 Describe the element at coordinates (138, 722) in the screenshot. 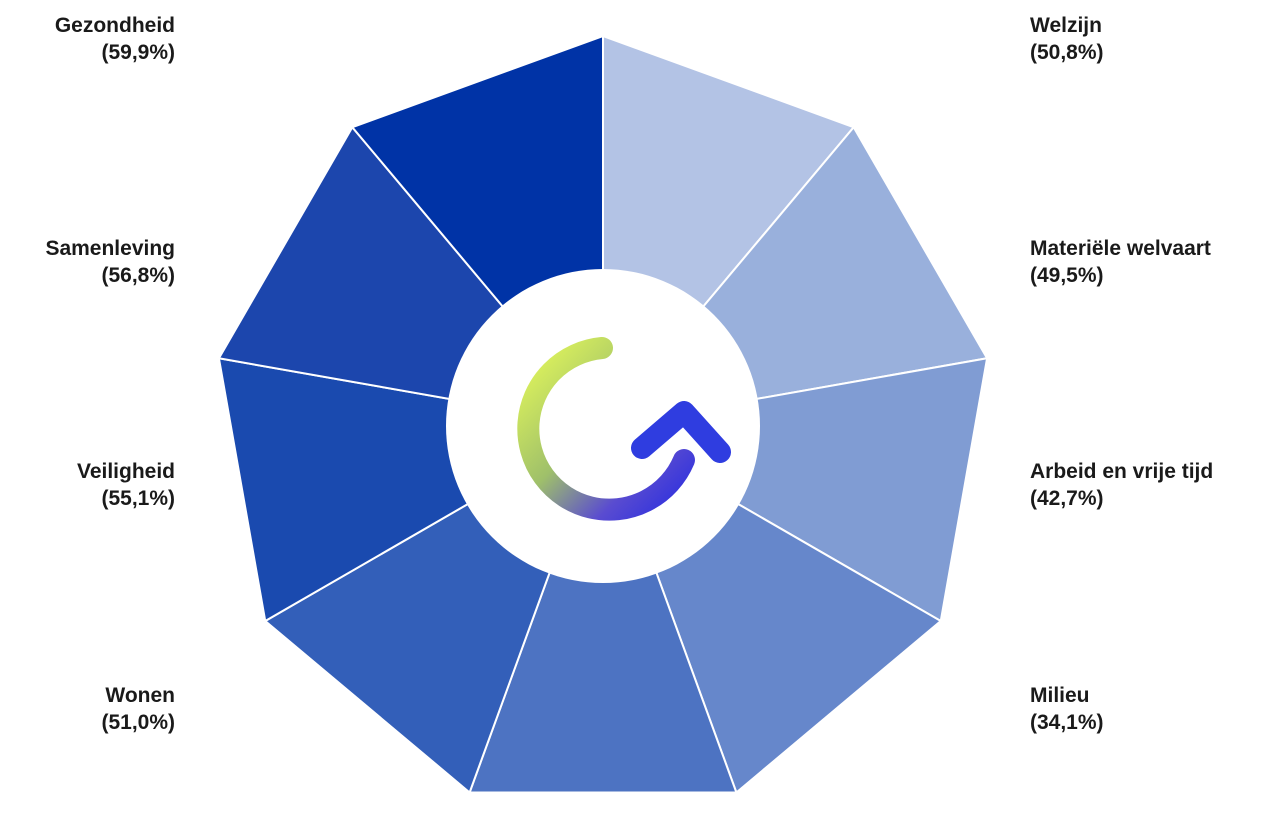

I see `label-wonen-value: (51,0%)` at that location.